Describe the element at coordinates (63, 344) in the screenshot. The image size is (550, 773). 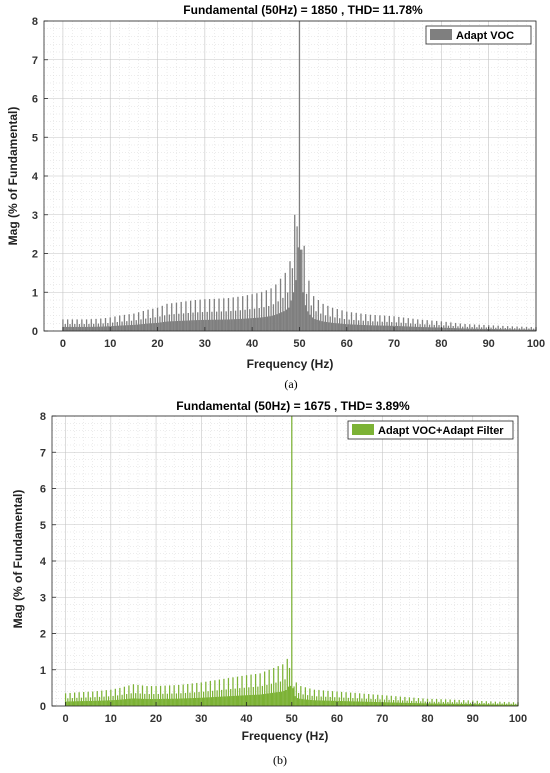
I see `x-tick-label: 0` at that location.